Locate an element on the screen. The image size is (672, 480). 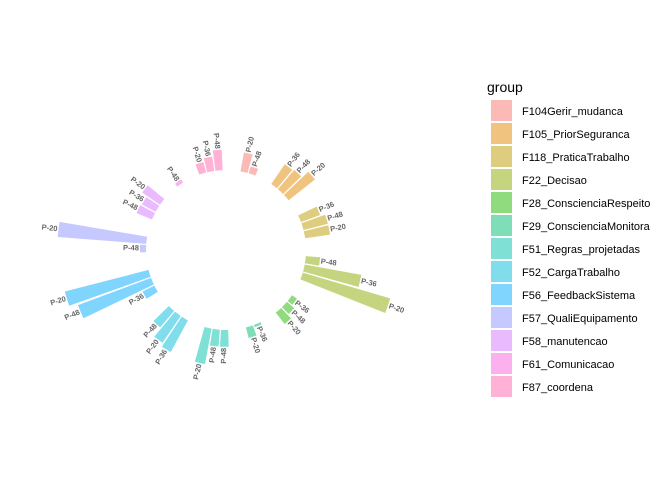
legend-label: F29_ConscienciaMonitora is located at coordinates (586, 227).